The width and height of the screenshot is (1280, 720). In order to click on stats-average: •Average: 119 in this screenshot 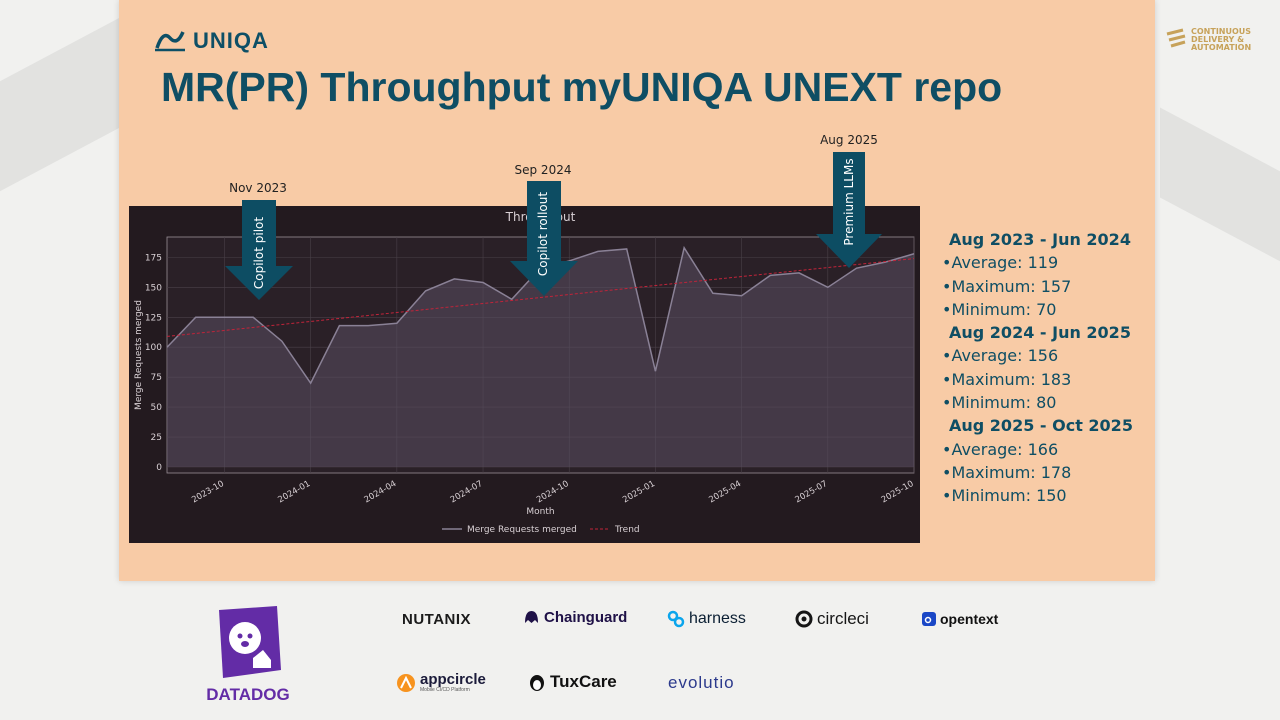, I will do `click(1000, 263)`.